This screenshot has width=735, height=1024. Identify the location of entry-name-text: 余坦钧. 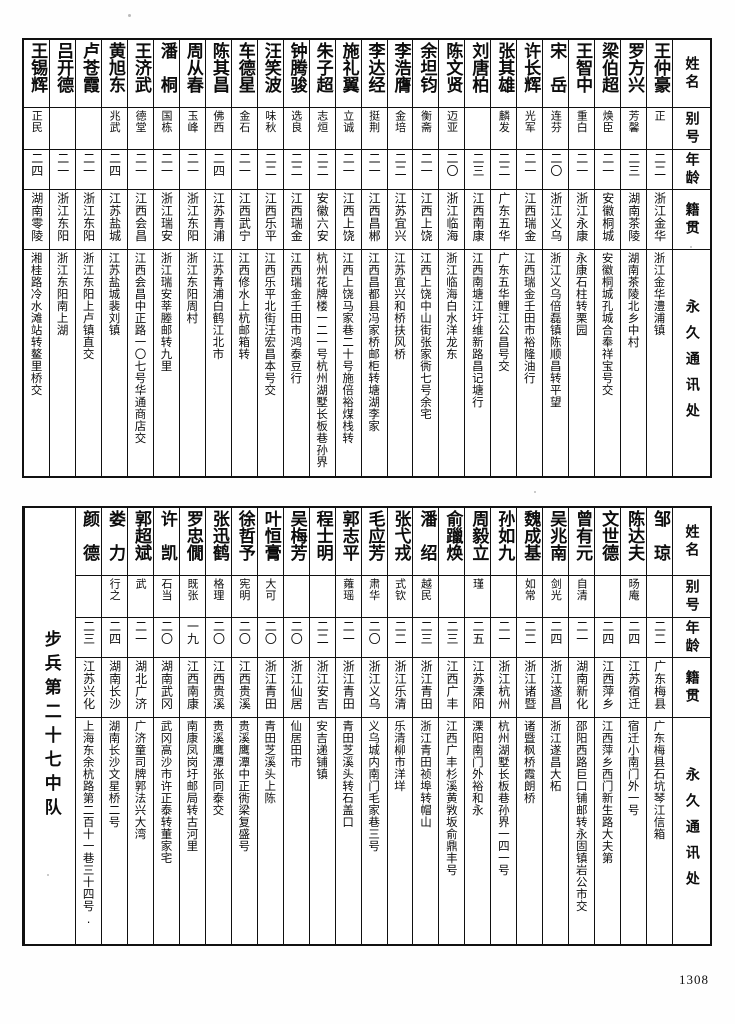
(426, 67).